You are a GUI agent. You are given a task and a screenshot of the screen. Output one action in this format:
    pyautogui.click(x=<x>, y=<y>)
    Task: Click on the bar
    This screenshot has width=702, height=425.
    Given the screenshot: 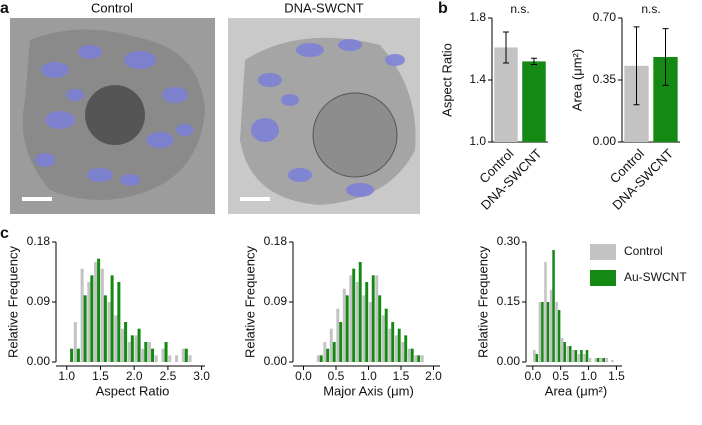 What is the action you would take?
    pyautogui.click(x=506, y=95)
    